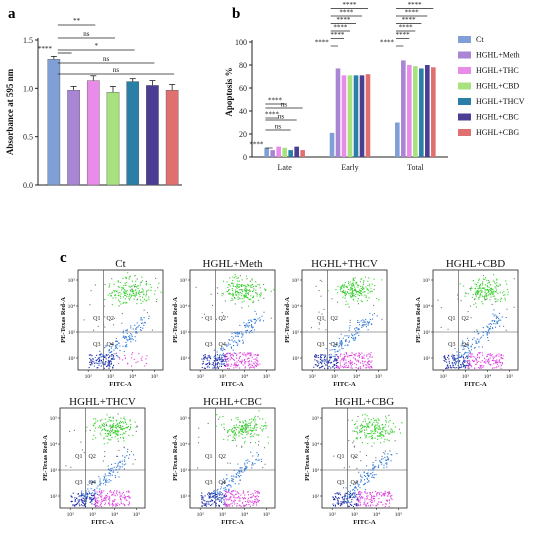  I want to click on quadrant-label: Q3, so click(208, 345).